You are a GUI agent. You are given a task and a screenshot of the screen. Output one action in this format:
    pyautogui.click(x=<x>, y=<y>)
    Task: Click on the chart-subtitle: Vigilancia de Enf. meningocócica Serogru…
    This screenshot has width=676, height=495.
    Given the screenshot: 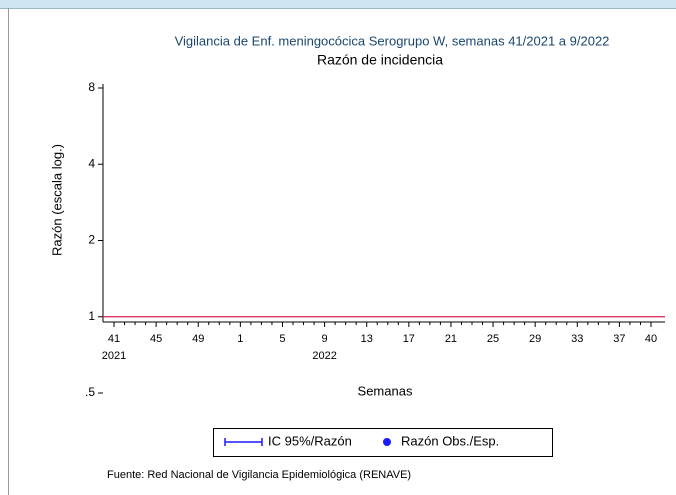 What is the action you would take?
    pyautogui.click(x=392, y=40)
    